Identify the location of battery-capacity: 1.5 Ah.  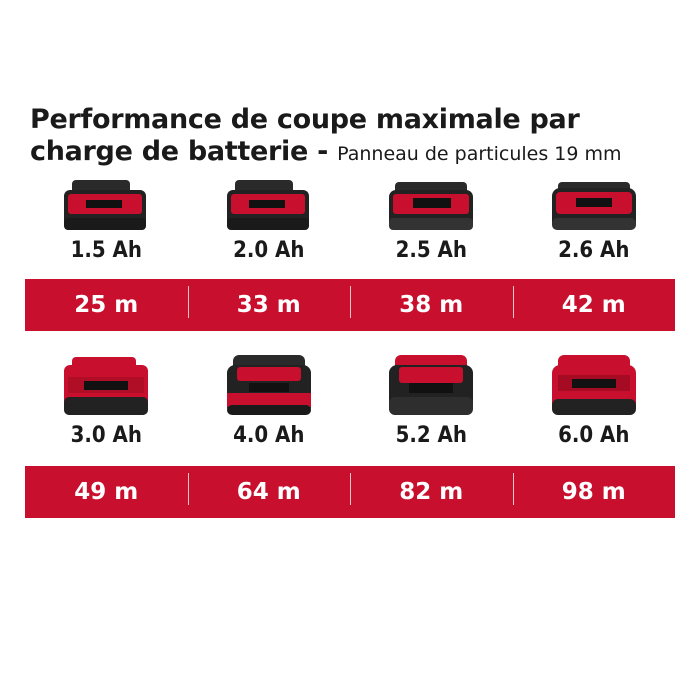
(106, 250).